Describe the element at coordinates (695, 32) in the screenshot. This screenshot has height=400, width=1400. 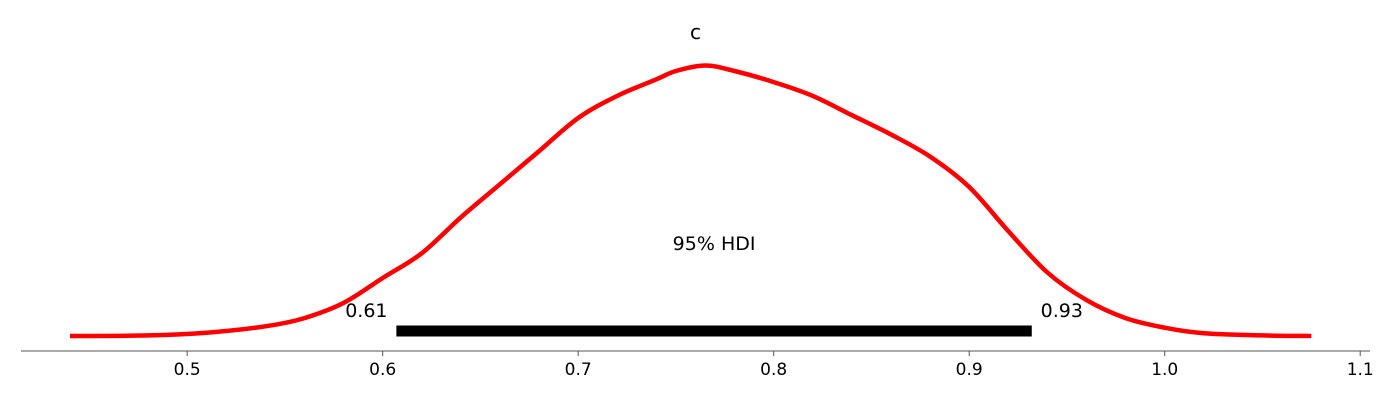
I see `chart-title: c` at that location.